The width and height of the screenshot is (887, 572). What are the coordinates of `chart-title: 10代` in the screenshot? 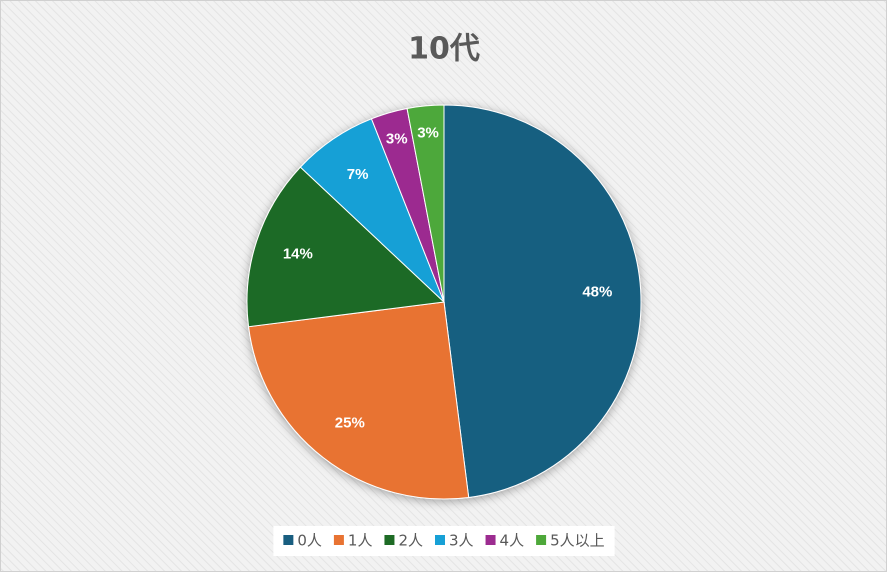 It's located at (444, 49).